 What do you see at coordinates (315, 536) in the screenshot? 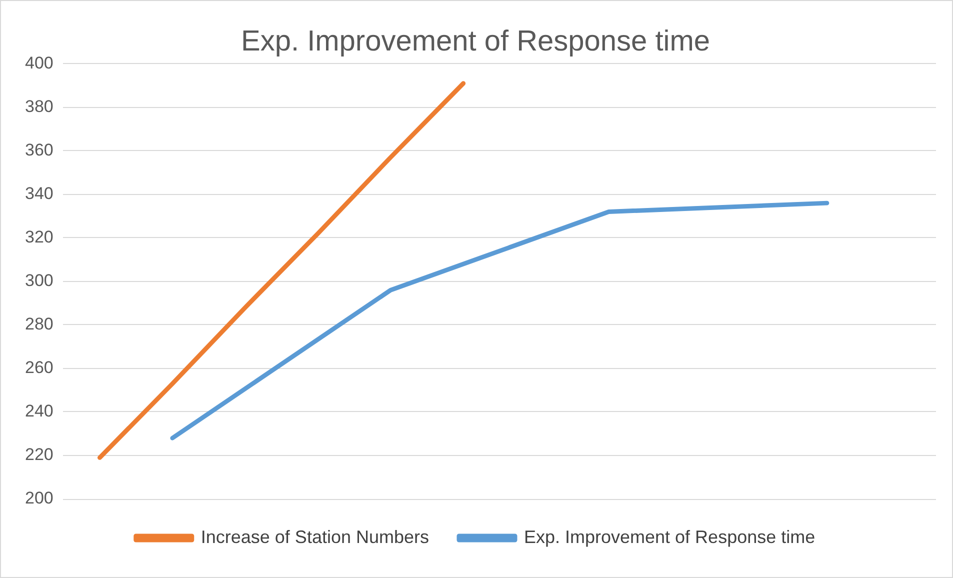
I see `legend-label: Increase of Station Numbers` at bounding box center [315, 536].